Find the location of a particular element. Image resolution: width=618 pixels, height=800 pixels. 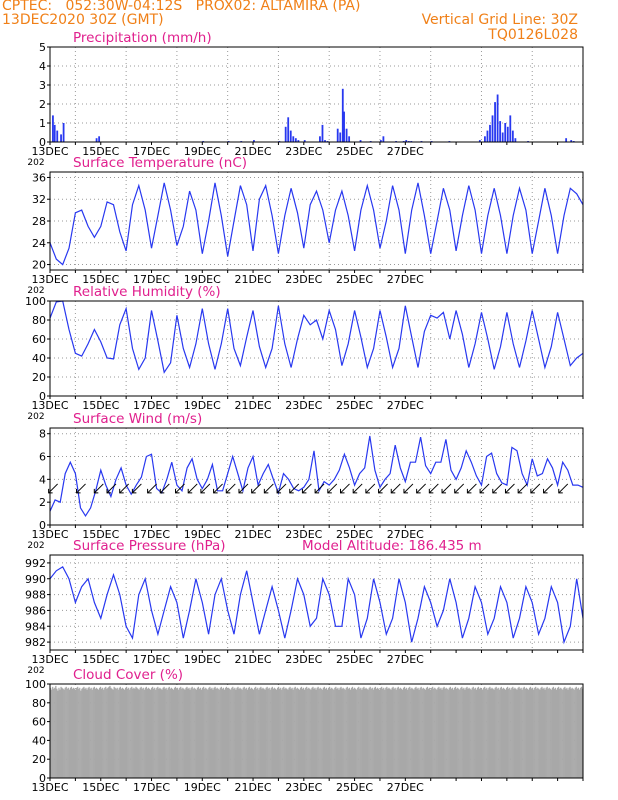

surface-line is located at coordinates (316, 476).